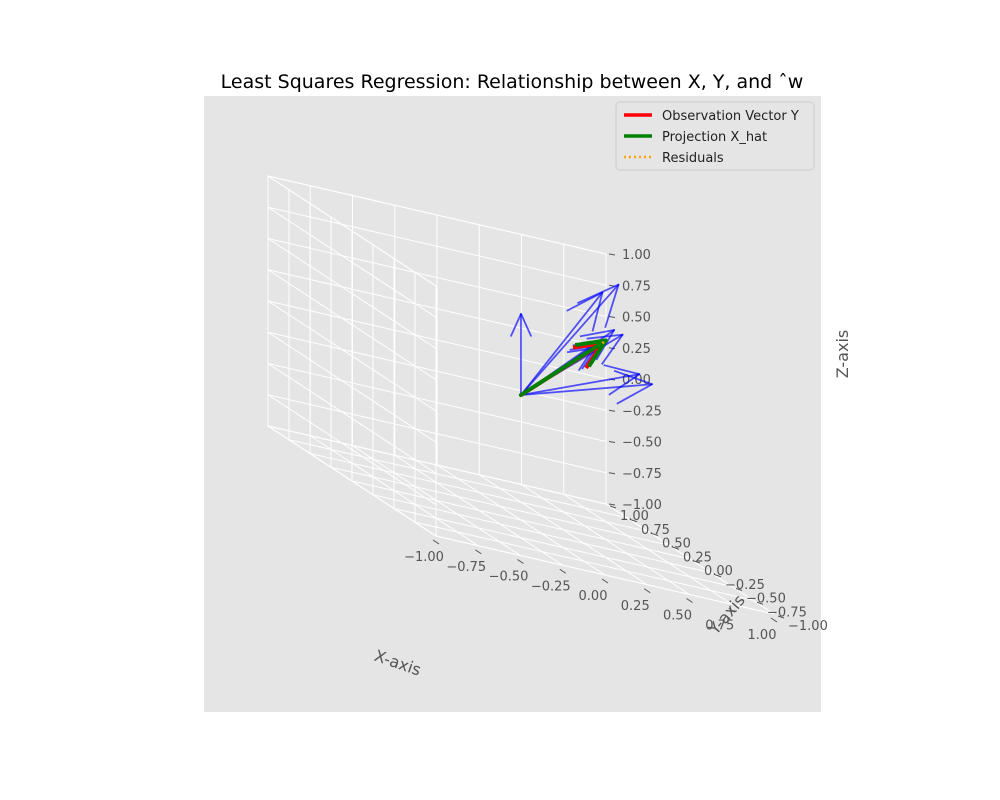 This screenshot has width=1000, height=800. I want to click on y-tick-label: 0.75, so click(655, 530).